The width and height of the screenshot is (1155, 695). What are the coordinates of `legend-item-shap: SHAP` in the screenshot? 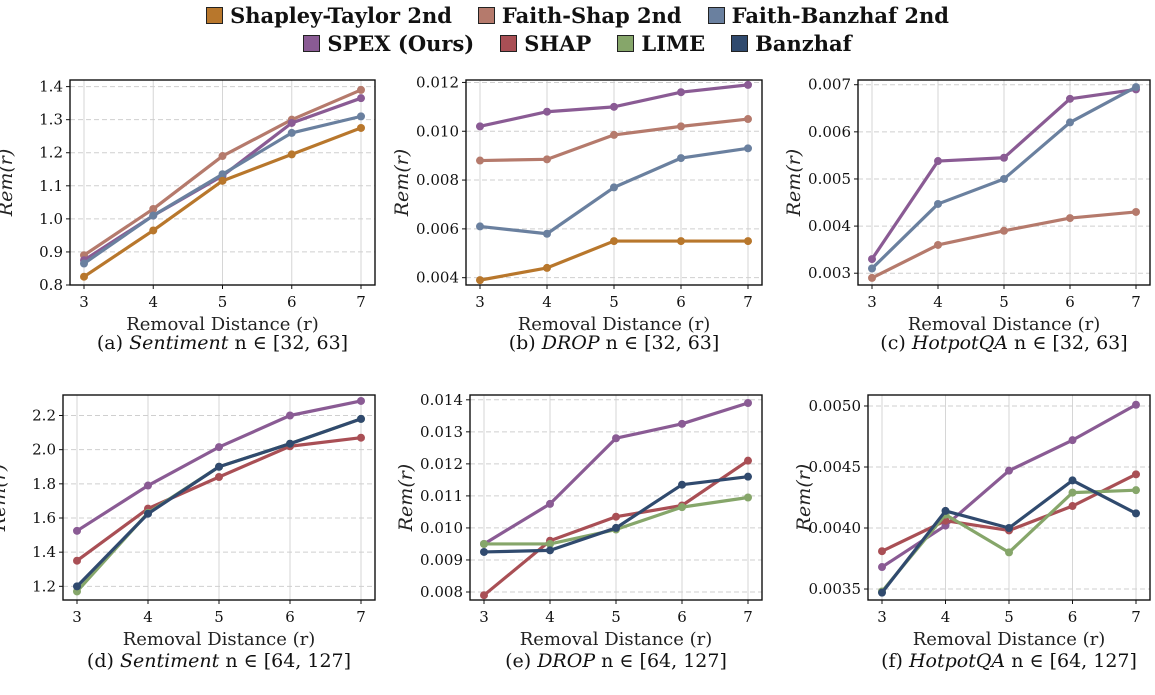 It's located at (545, 43).